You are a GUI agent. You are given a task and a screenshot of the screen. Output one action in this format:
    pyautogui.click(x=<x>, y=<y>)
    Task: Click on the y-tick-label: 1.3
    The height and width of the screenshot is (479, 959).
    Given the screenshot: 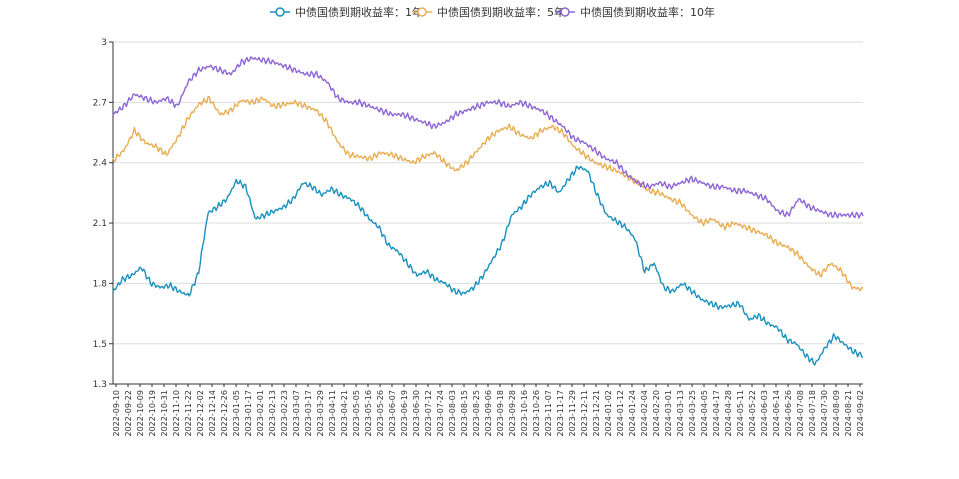 What is the action you would take?
    pyautogui.click(x=100, y=385)
    